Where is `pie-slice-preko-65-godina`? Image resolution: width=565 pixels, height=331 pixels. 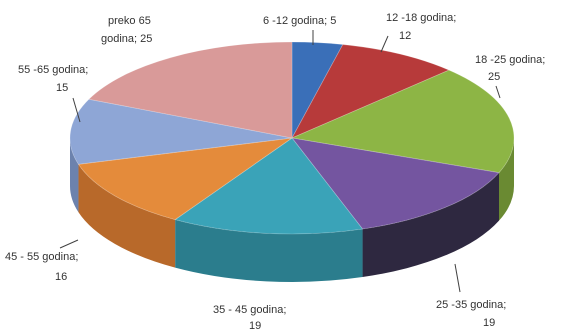
pie-slice-preko-65-godina is located at coordinates (190, 90).